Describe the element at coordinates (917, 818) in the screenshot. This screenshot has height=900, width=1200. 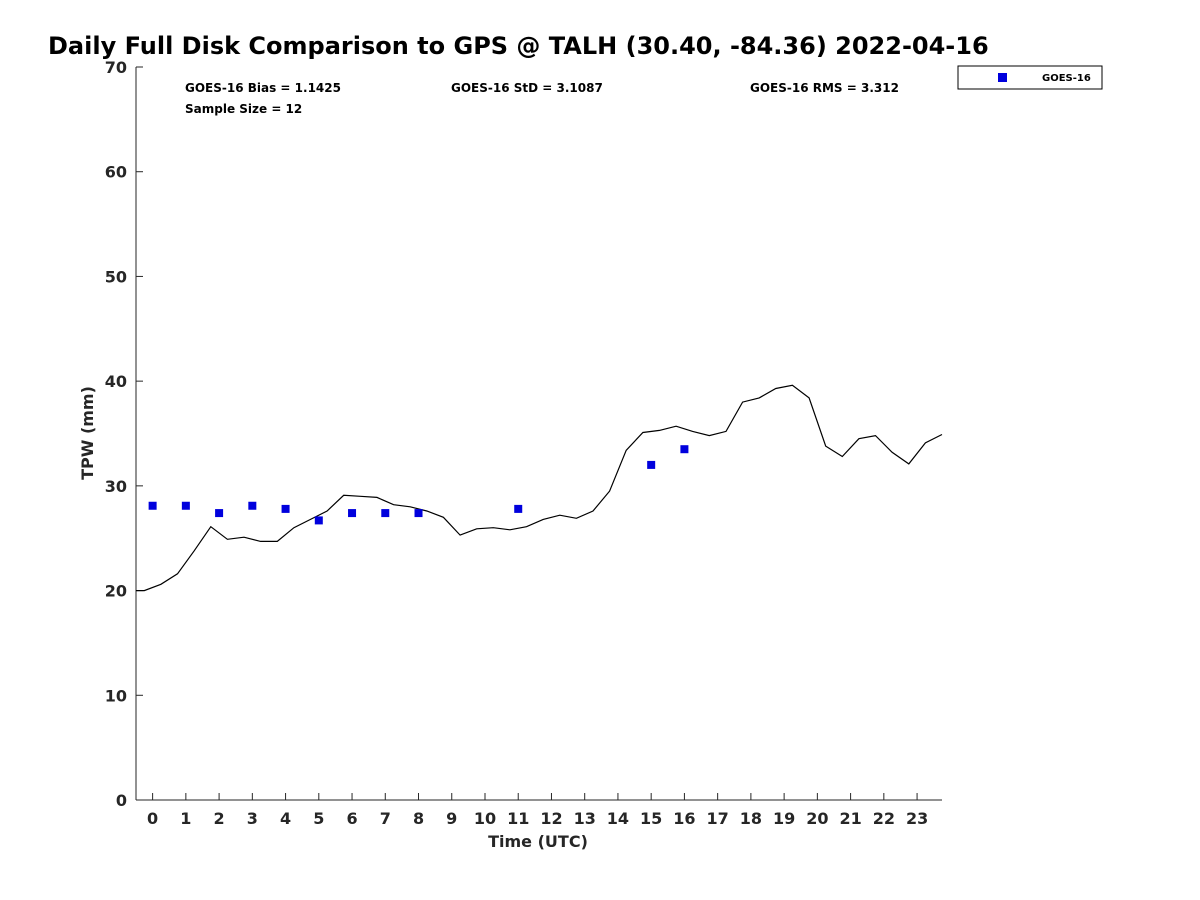
I see `x-tick-label: 23` at that location.